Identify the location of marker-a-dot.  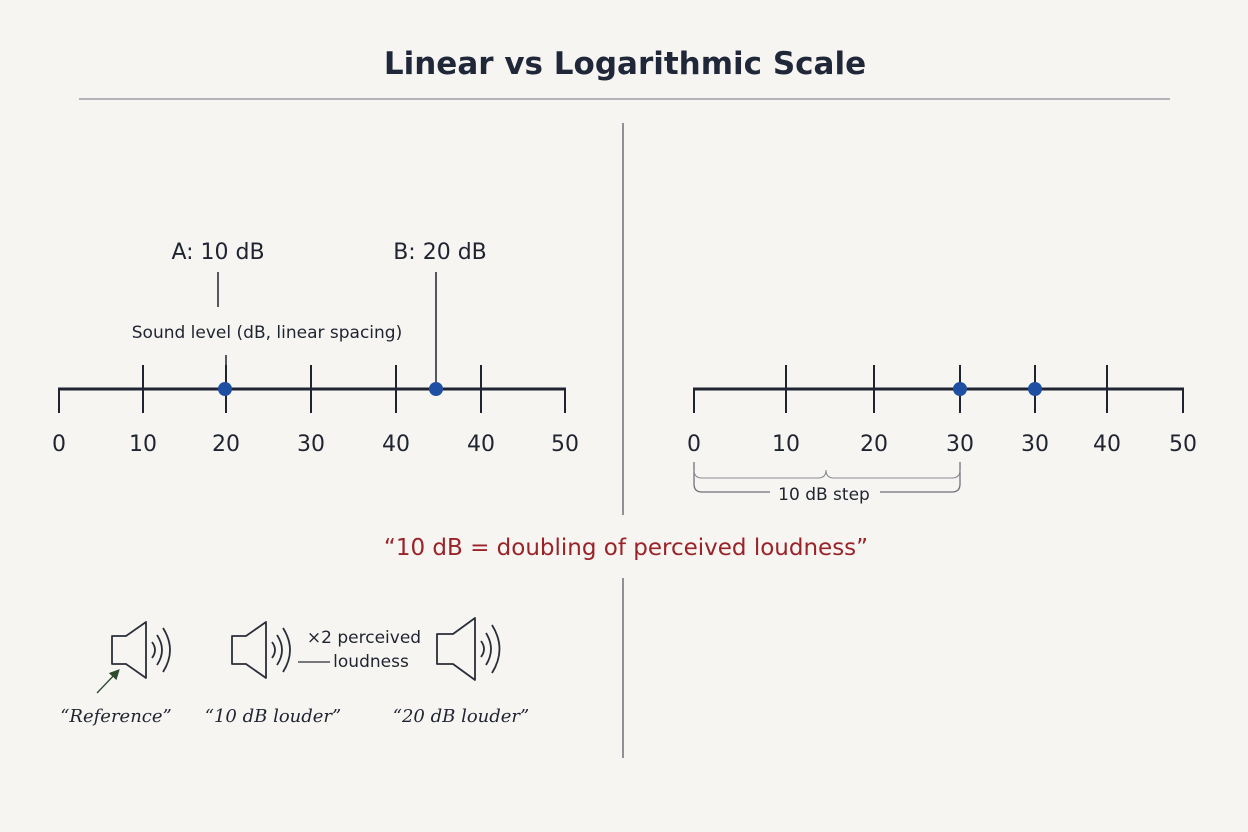
(225, 389).